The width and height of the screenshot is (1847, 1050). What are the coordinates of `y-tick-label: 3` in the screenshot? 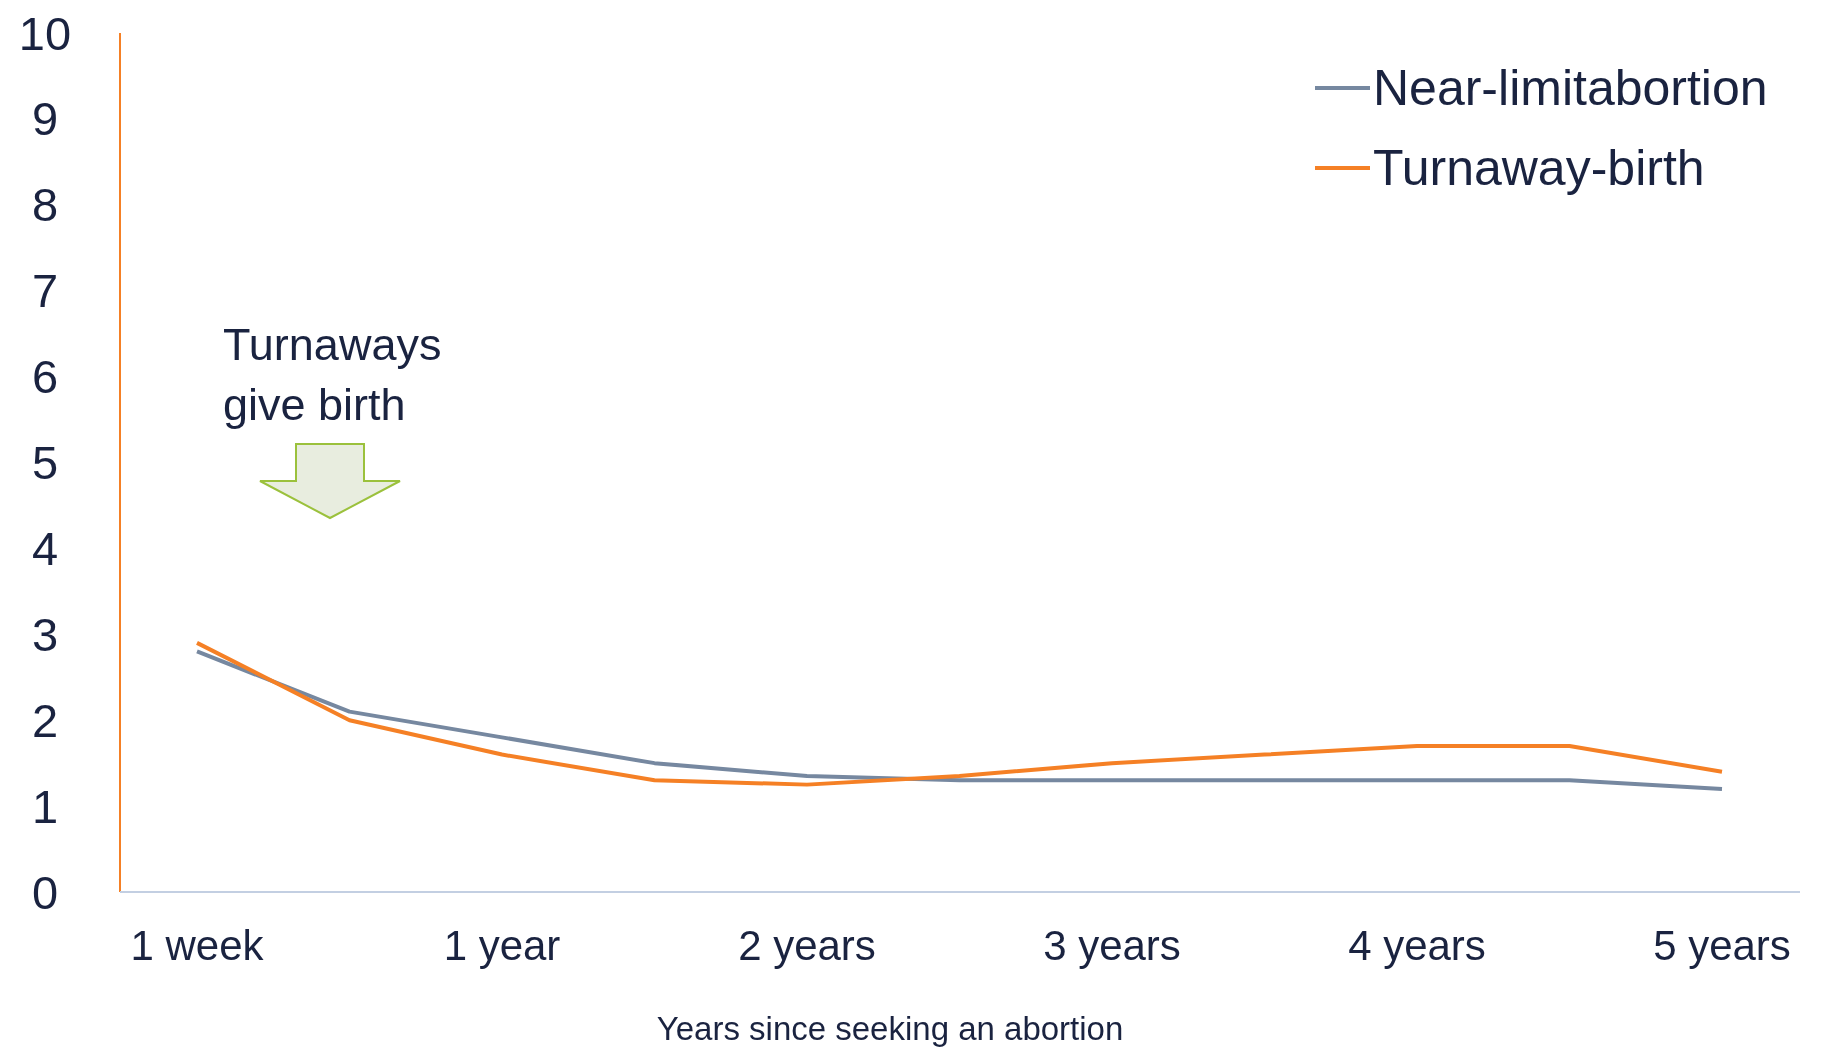 It's located at (45, 634).